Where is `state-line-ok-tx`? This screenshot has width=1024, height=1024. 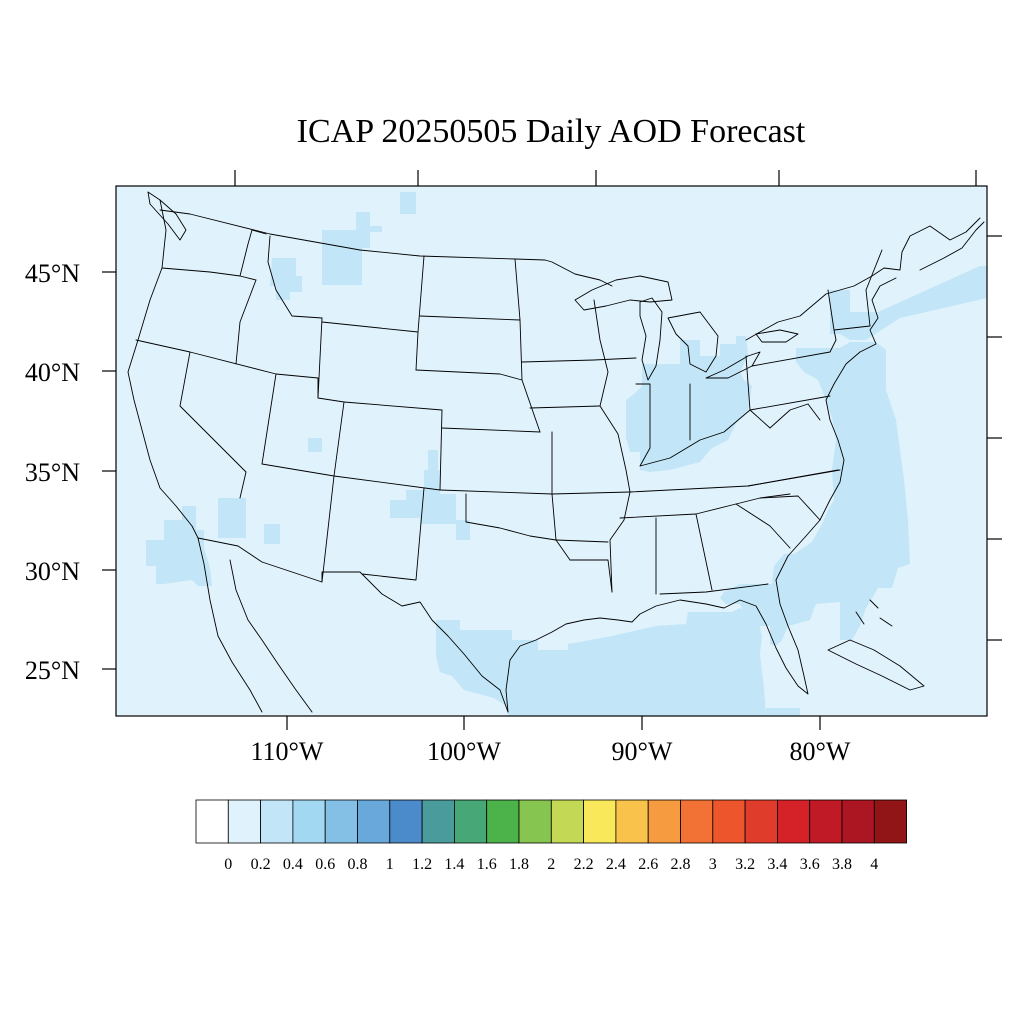
state-line-ok-tx is located at coordinates (511, 517).